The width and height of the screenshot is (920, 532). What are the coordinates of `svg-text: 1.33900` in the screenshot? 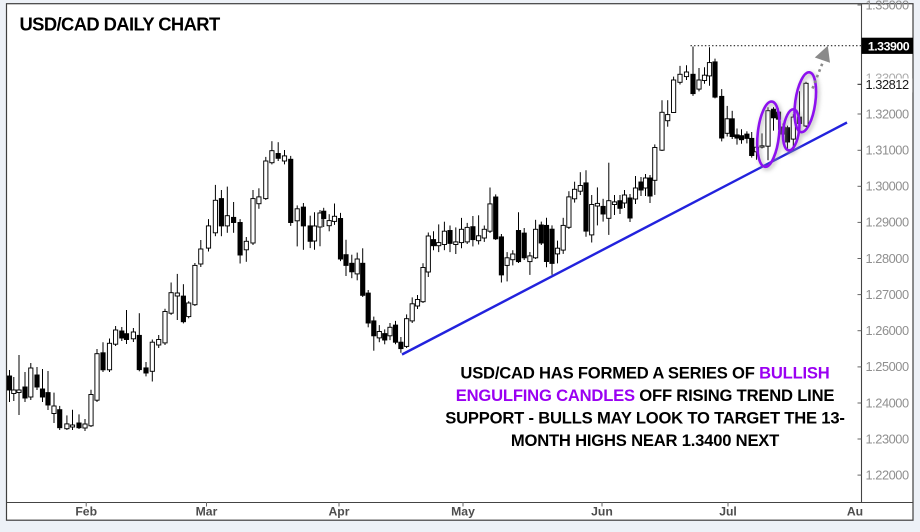 It's located at (889, 46).